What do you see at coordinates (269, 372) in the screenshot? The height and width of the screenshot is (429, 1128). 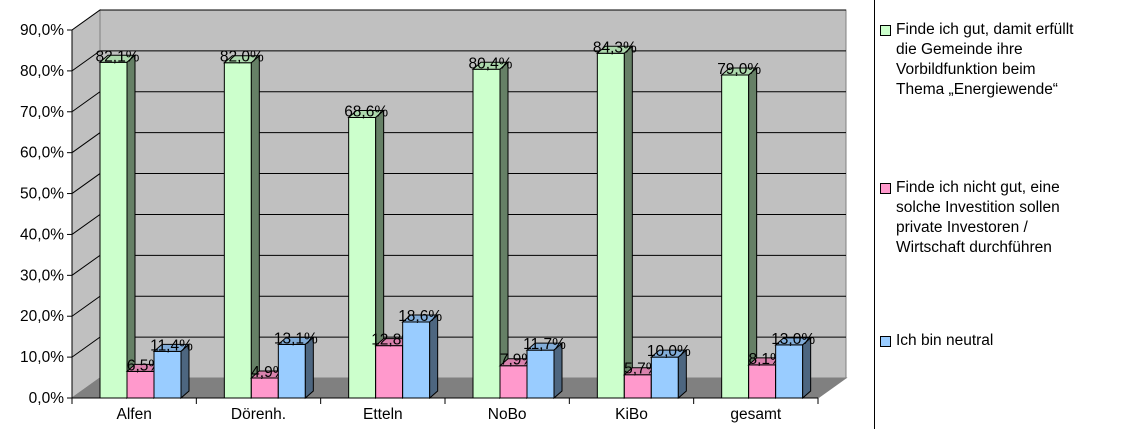 I see `data-label: 4,9%` at bounding box center [269, 372].